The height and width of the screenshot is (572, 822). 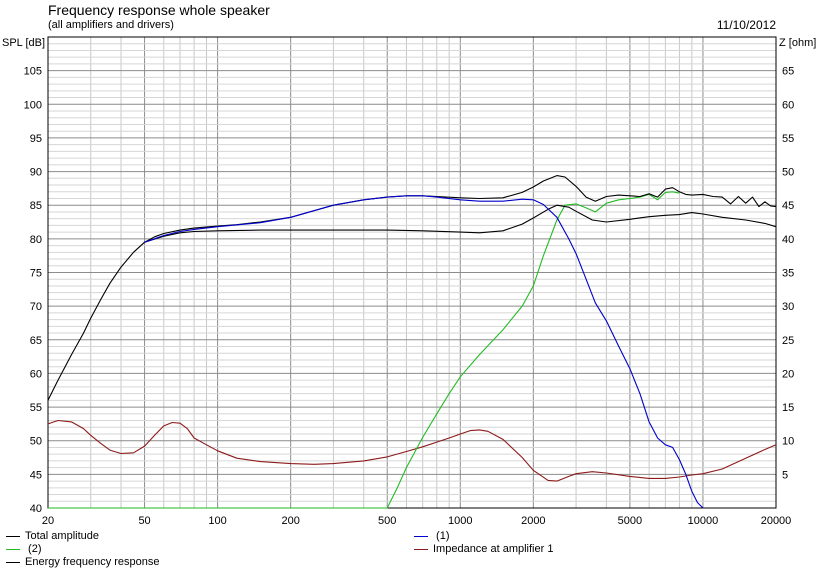 What do you see at coordinates (788, 173) in the screenshot?
I see `y2-tick-label: 50` at bounding box center [788, 173].